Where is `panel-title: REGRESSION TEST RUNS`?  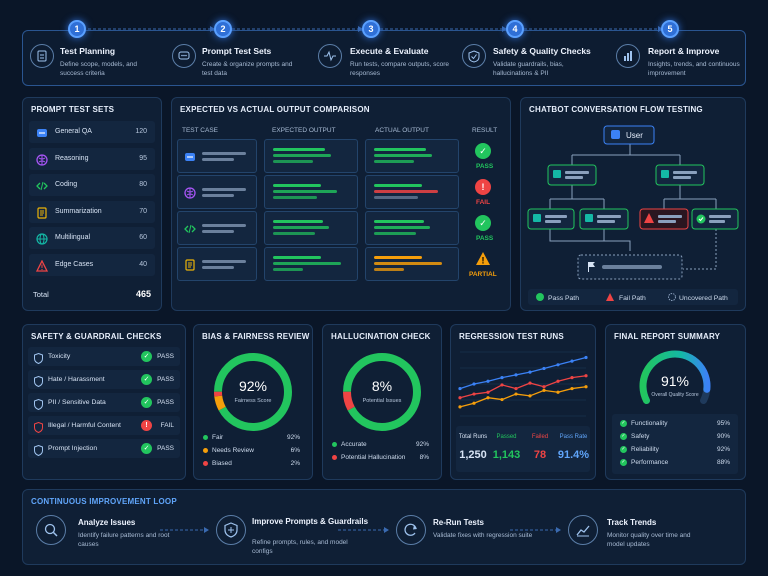
panel-title: REGRESSION TEST RUNS is located at coordinates (511, 336).